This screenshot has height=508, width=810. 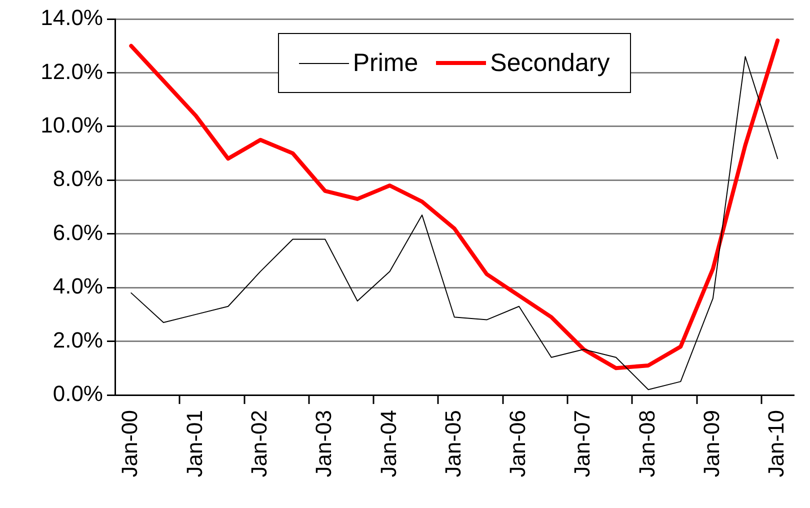 I want to click on x-tick-label: Jan-10, so click(x=776, y=444).